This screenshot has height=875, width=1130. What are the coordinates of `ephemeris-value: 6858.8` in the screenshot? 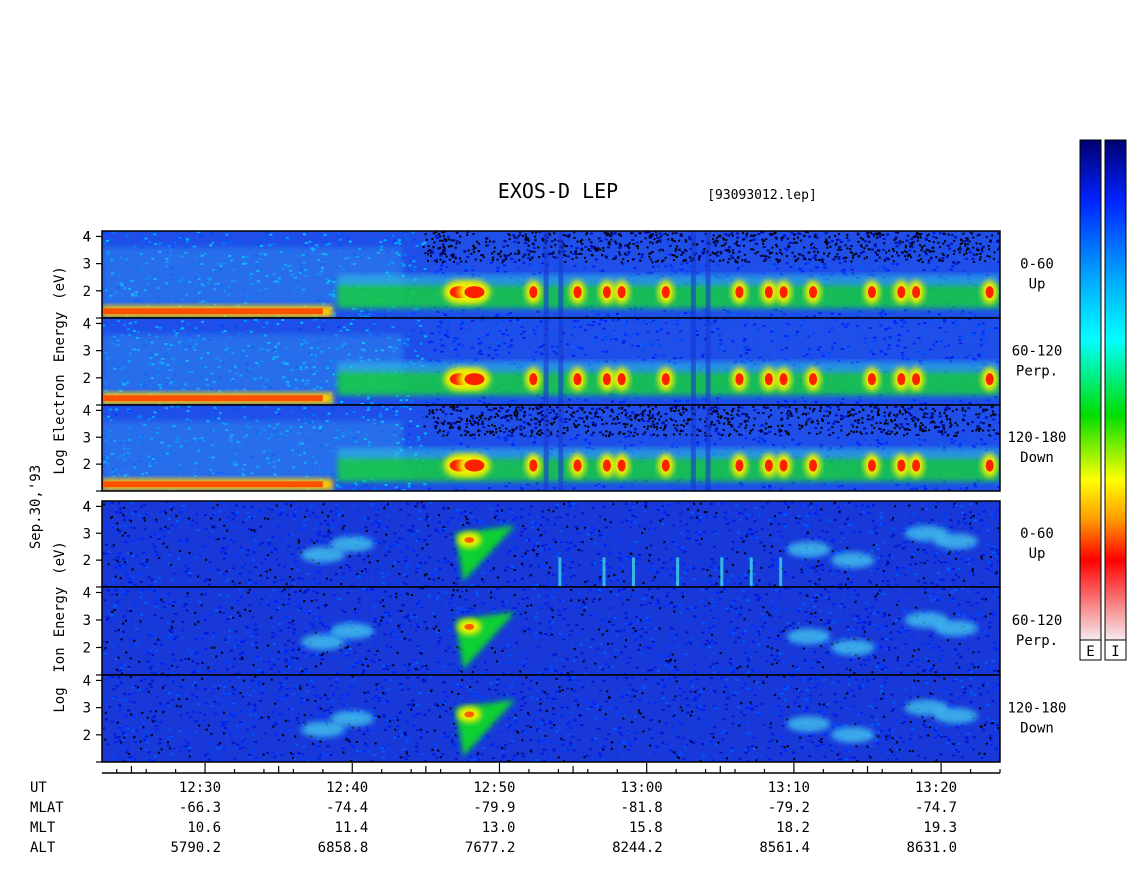 It's located at (343, 848).